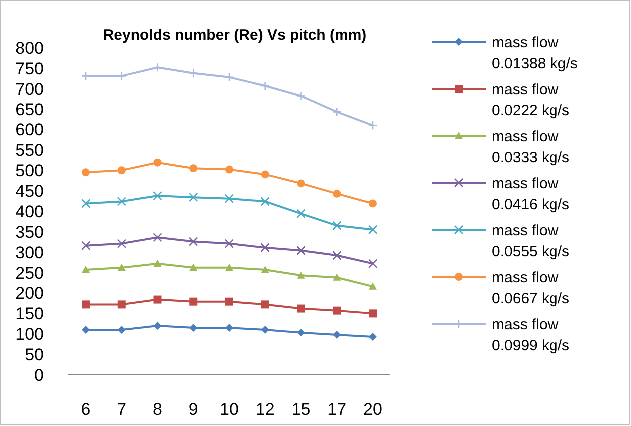 The height and width of the screenshot is (426, 631). What do you see at coordinates (39, 375) in the screenshot?
I see `y-tick-label: 0` at bounding box center [39, 375].